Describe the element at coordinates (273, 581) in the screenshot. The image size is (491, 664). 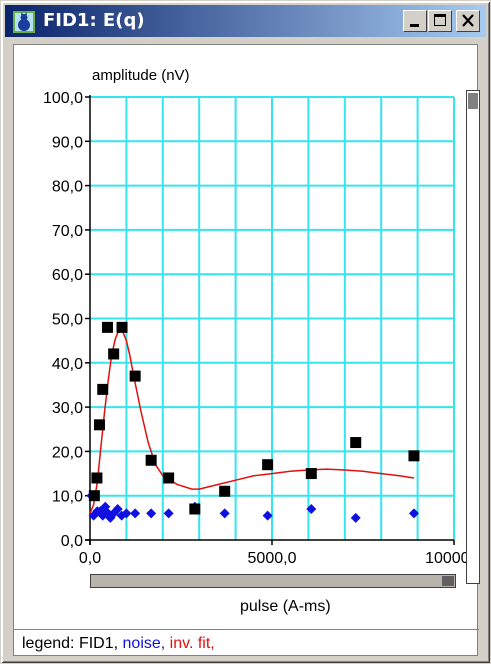
I see `horizontal-scrollbar` at that location.